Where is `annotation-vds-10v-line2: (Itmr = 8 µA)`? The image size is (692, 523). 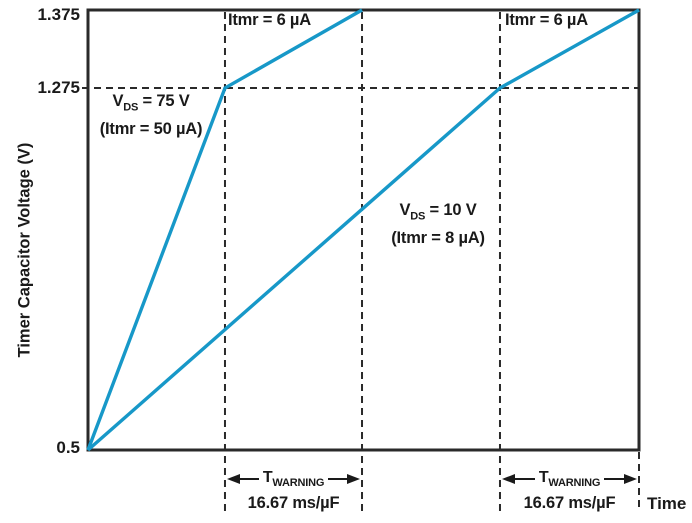 annotation-vds-10v-line2: (Itmr = 8 µA) is located at coordinates (438, 238).